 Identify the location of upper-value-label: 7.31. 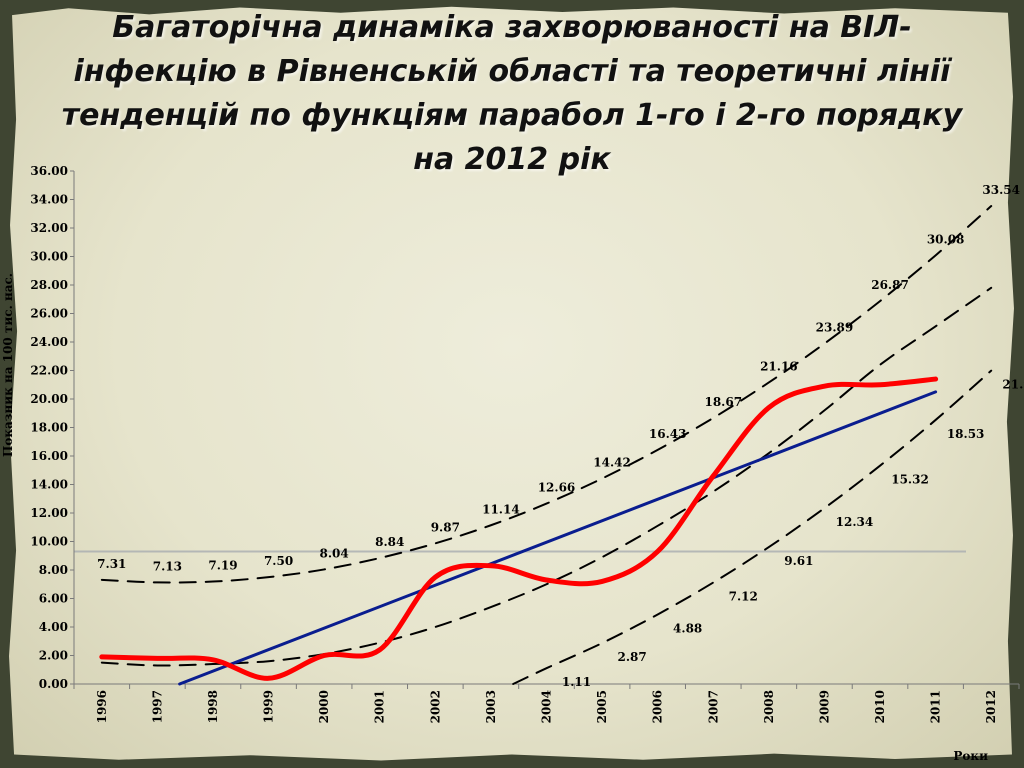
(111, 564).